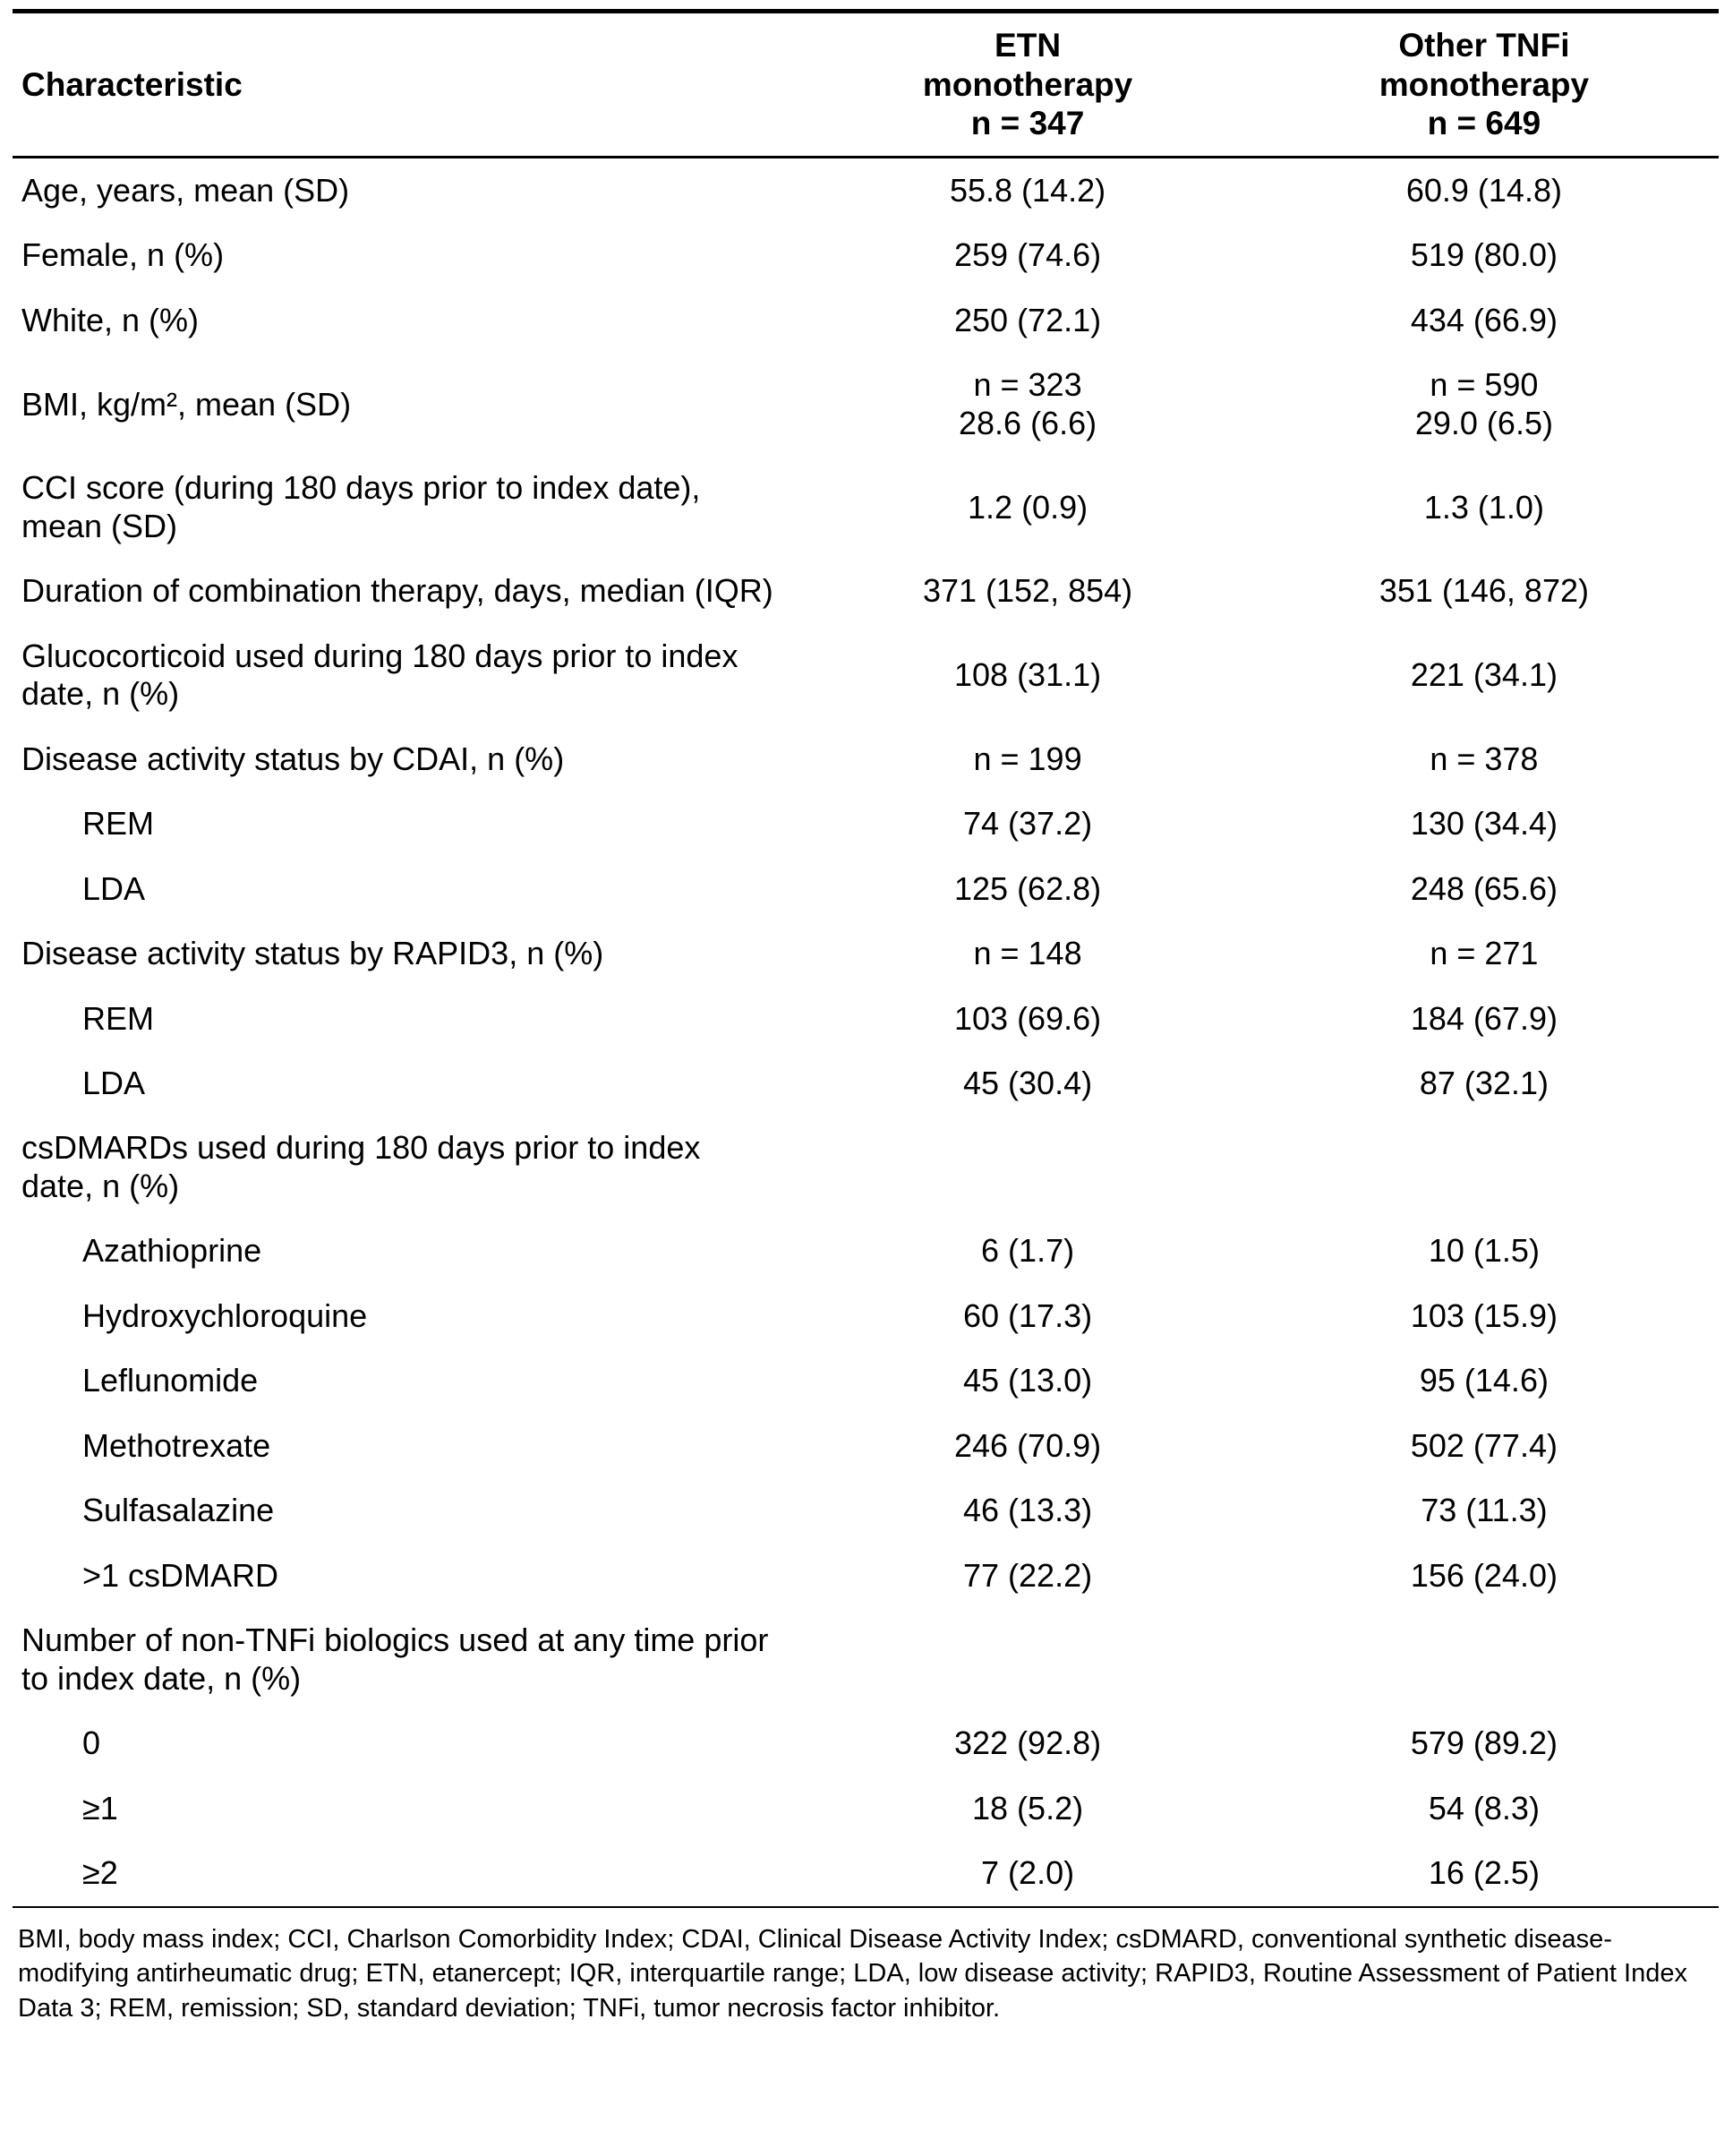  Describe the element at coordinates (1484, 953) in the screenshot. I see `other-tnfi-value-cell: n = 271` at that location.